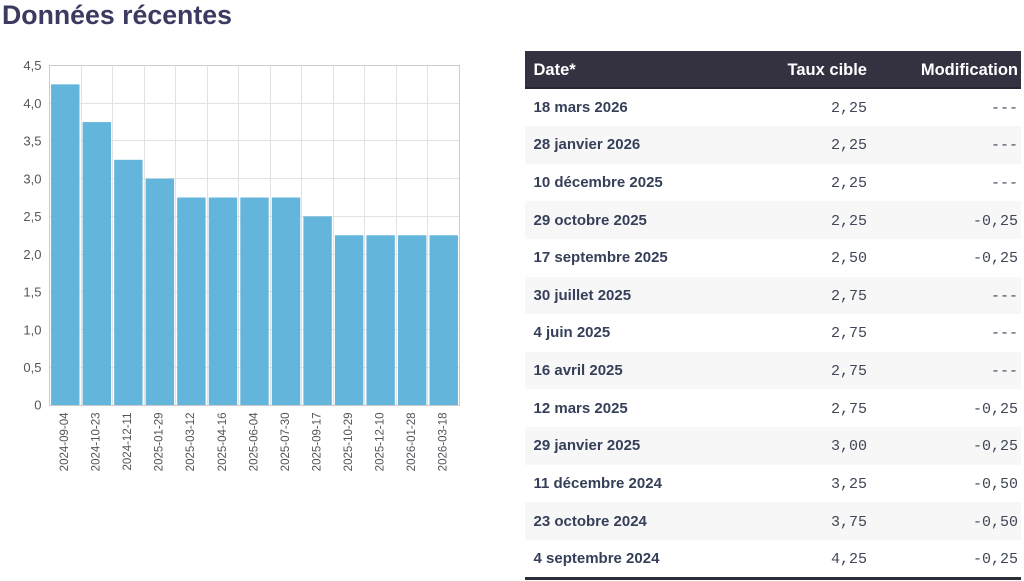 Image resolution: width=1024 pixels, height=581 pixels. What do you see at coordinates (32, 65) in the screenshot?
I see `svg-text: 4,5` at bounding box center [32, 65].